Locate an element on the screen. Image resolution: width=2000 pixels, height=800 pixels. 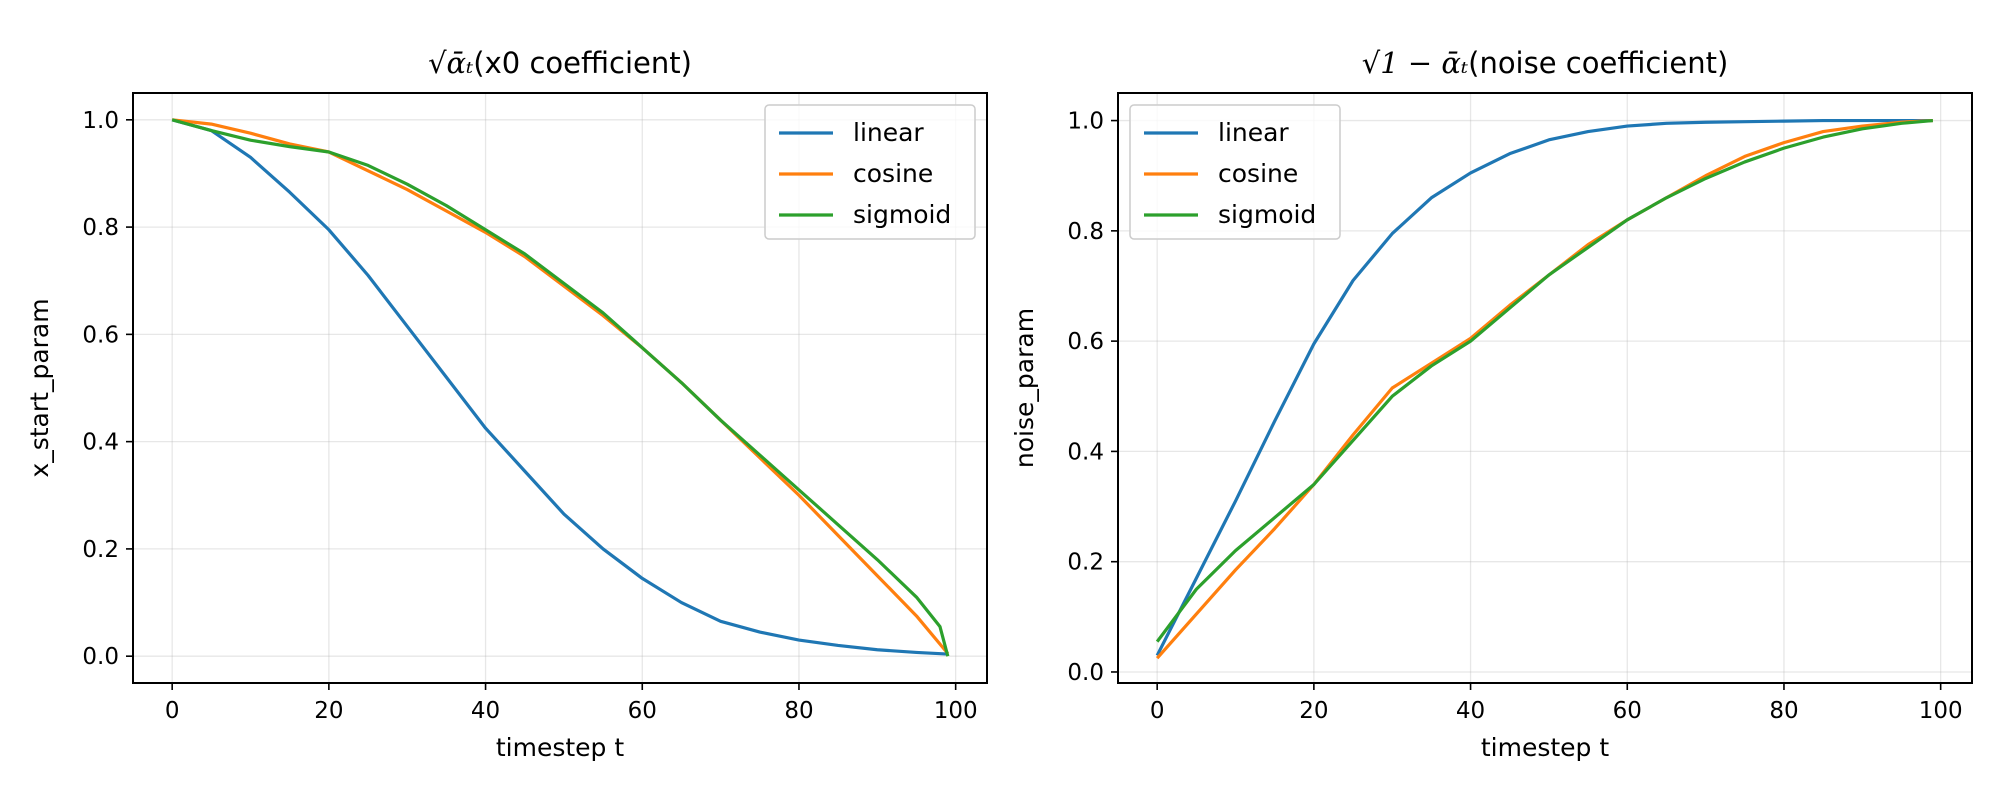
chart-title-text: (x0 coefficient) is located at coordinates (582, 63).